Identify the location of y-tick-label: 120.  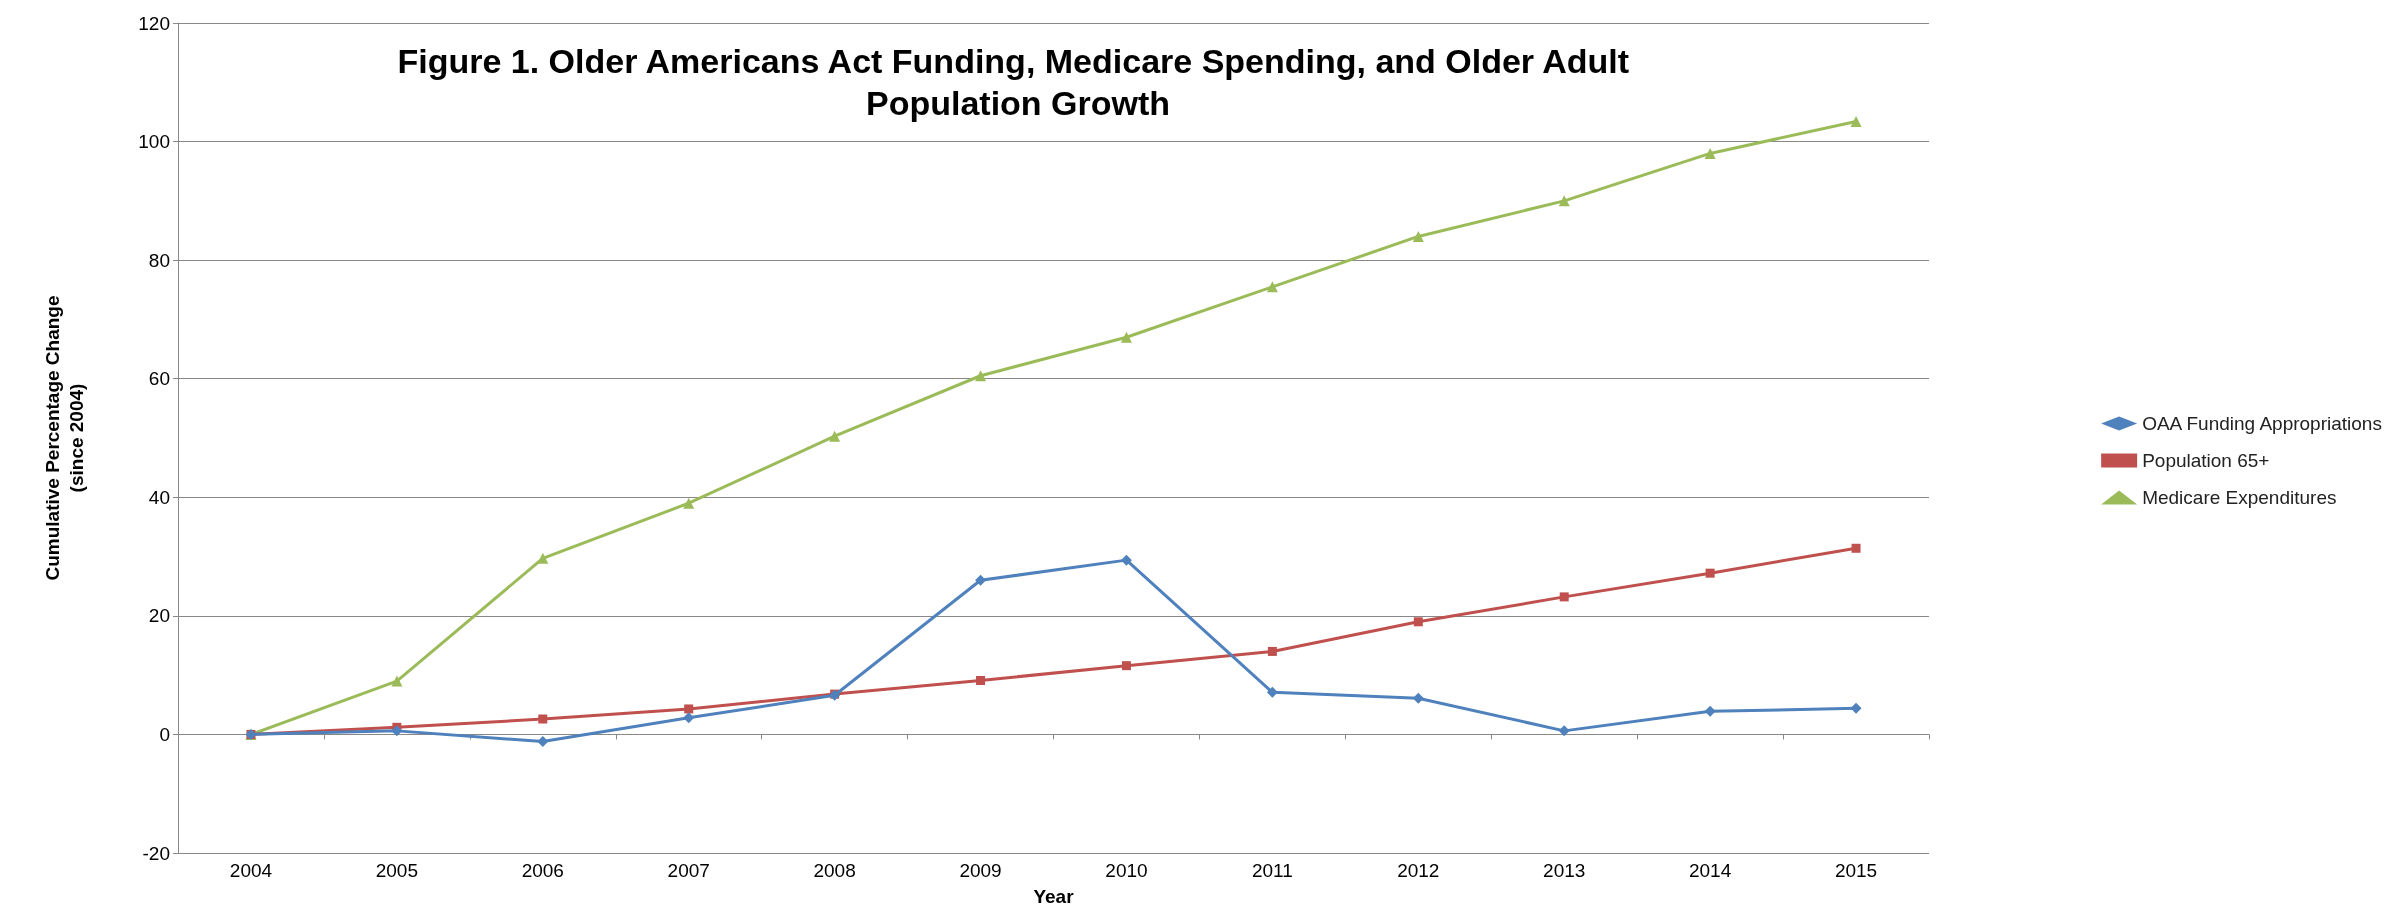
(154, 23).